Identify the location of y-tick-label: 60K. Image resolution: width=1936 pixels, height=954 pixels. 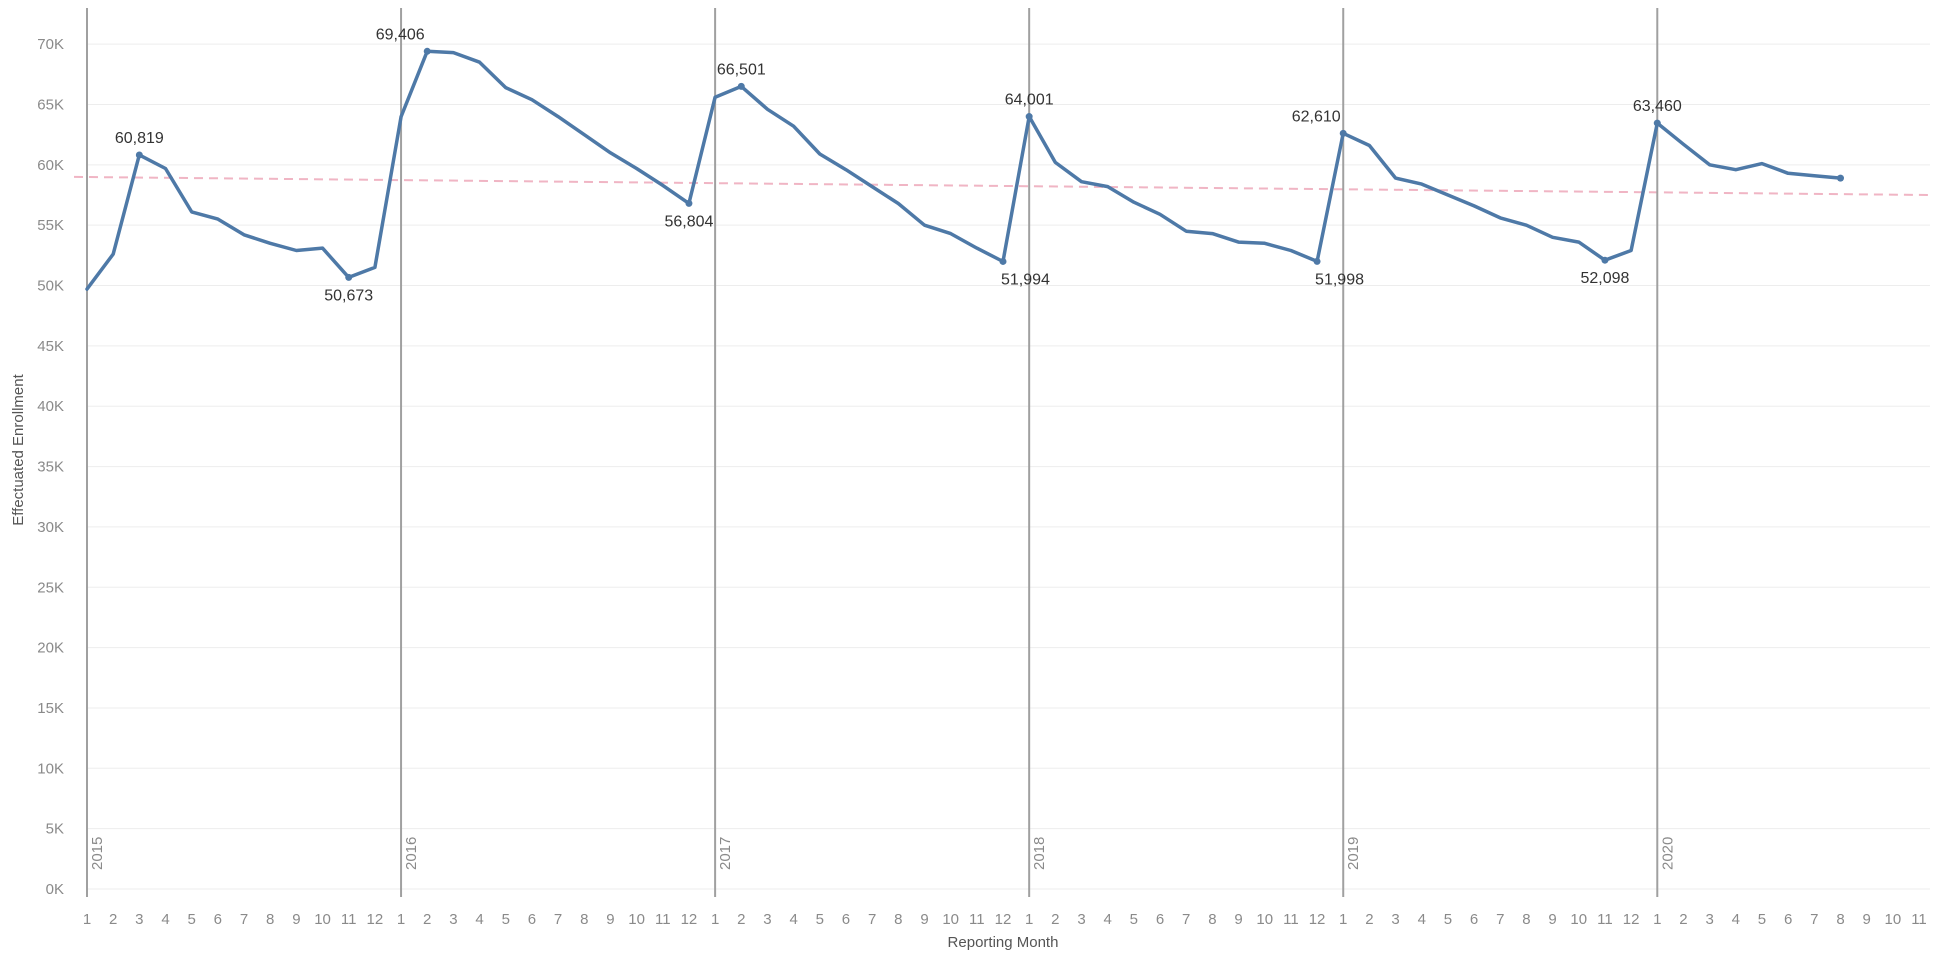
(50, 165).